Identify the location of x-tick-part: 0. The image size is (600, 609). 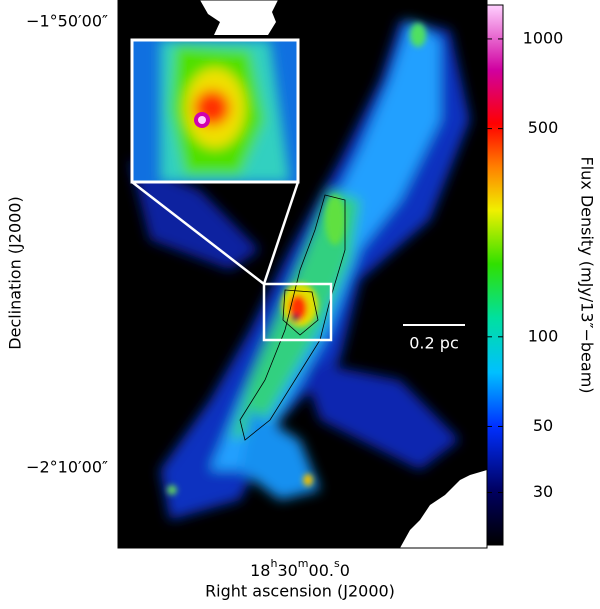
(345, 570).